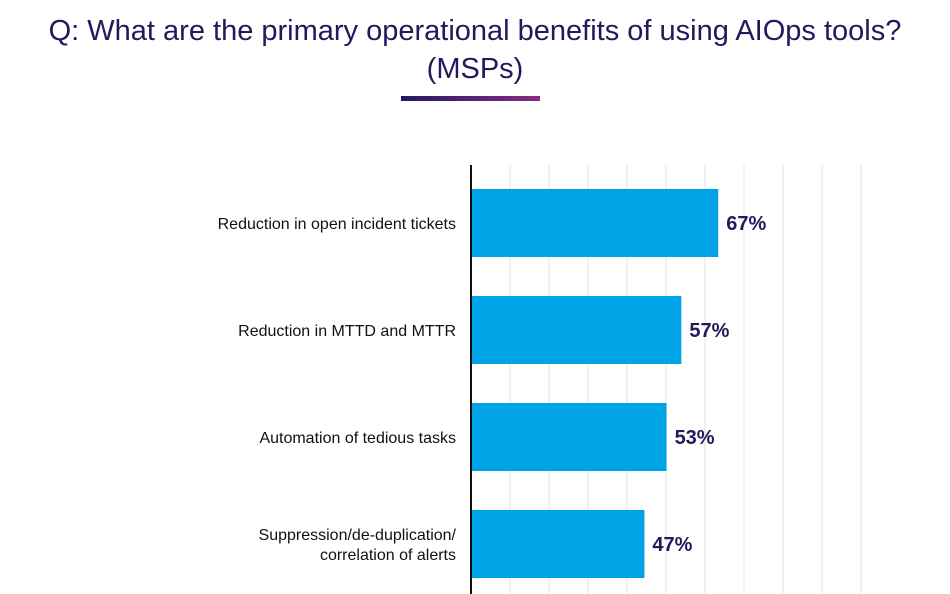 This screenshot has height=594, width=950. What do you see at coordinates (470, 98) in the screenshot?
I see `title-divider` at bounding box center [470, 98].